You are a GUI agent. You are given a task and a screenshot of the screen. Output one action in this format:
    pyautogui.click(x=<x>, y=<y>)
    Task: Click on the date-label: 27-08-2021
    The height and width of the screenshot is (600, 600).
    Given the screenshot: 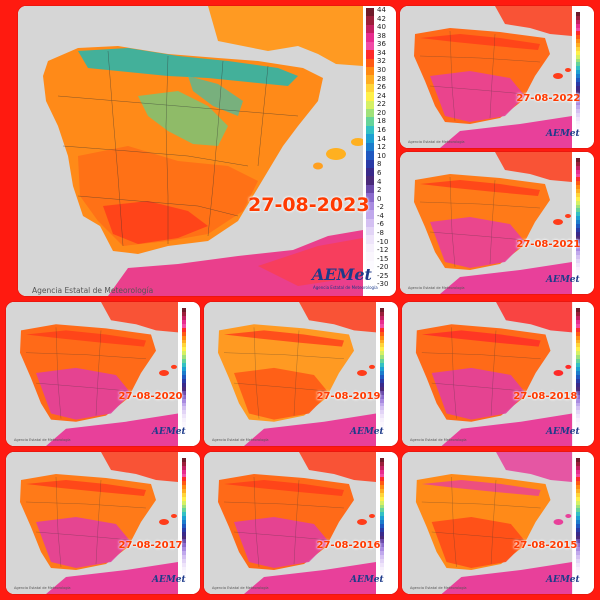 What is the action you would take?
    pyautogui.click(x=548, y=244)
    